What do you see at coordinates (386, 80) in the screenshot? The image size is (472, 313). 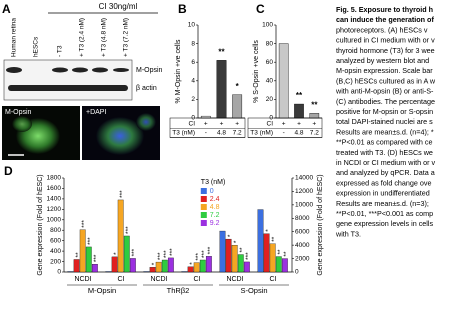 I see `caption-line: (B,C) hESCs cultured as in A w` at bounding box center [386, 80].